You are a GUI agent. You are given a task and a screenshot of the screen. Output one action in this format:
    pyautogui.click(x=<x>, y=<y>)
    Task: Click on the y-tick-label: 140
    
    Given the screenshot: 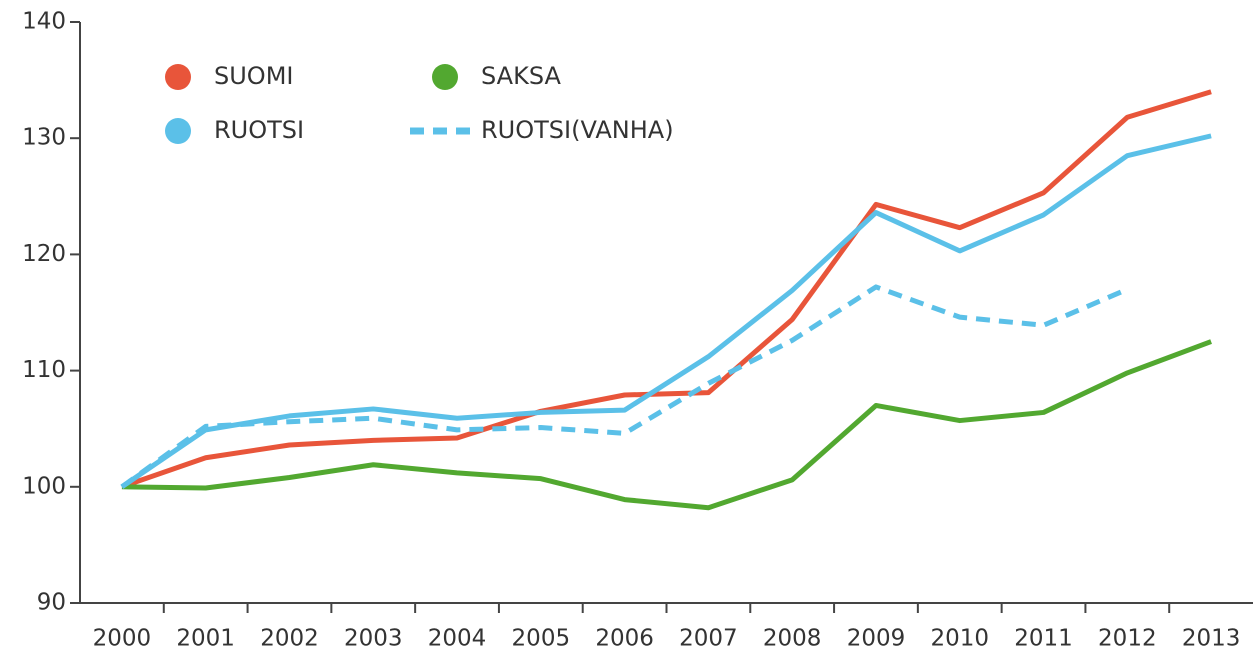 What is the action you would take?
    pyautogui.click(x=44, y=22)
    